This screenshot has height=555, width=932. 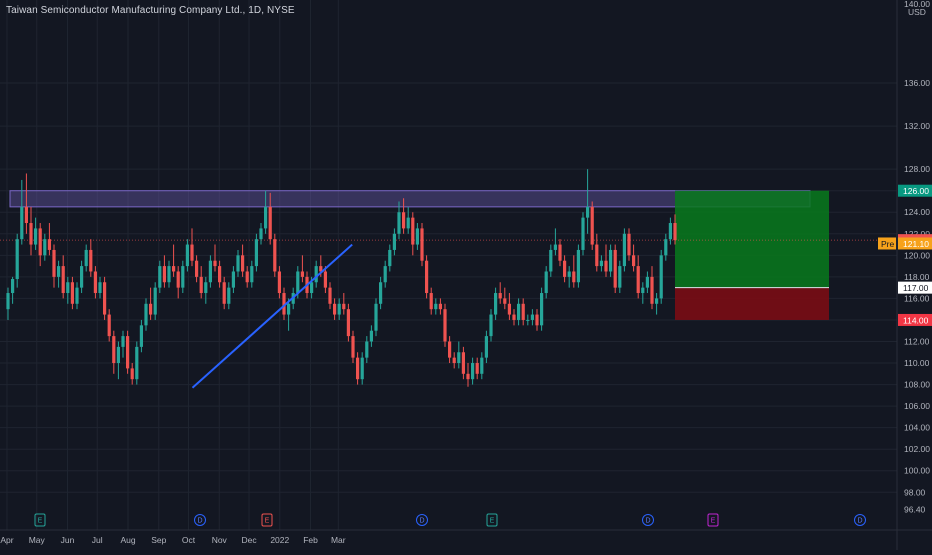 I want to click on y-tick-label: 100.00, so click(x=917, y=471).